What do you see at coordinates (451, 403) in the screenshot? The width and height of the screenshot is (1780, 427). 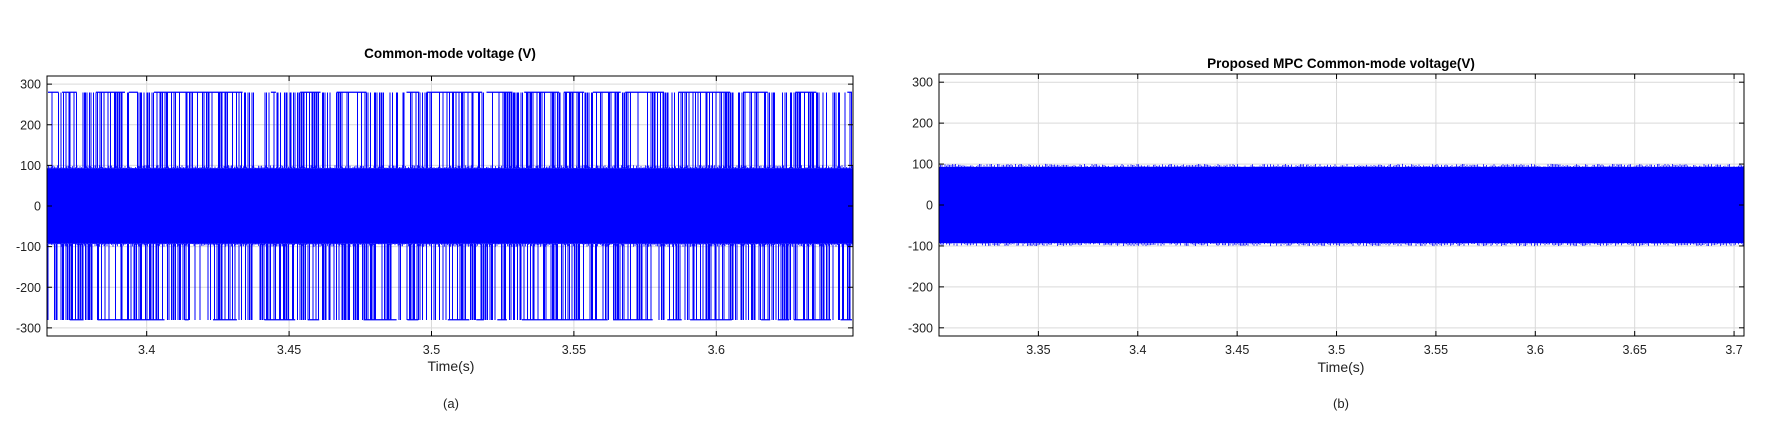 I see `figure-caption: (a)` at bounding box center [451, 403].